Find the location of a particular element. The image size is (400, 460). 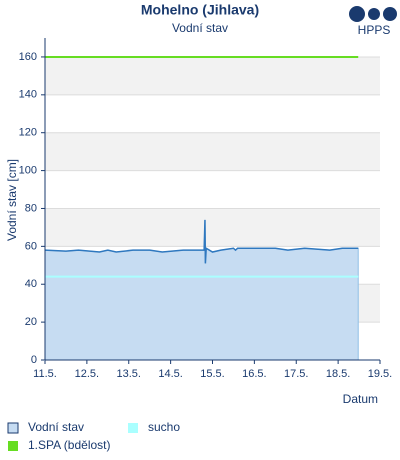

y-tick-label: 80 is located at coordinates (31, 208).